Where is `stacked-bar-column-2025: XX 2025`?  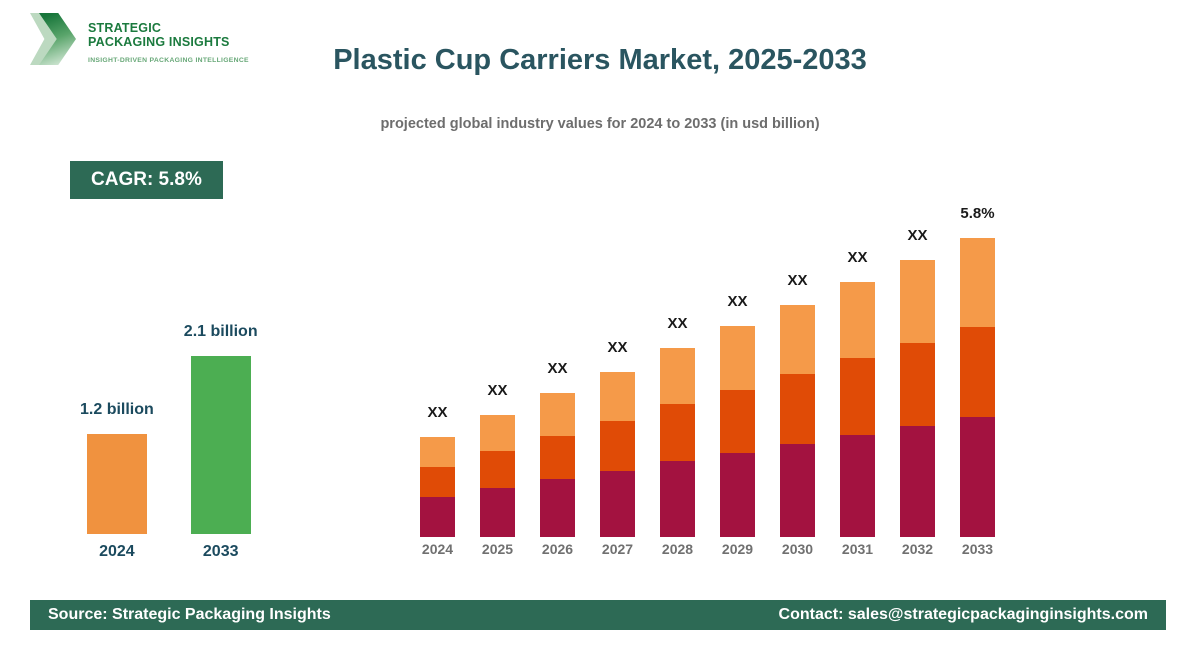
stacked-bar-column-2025: XX 2025 is located at coordinates (497, 469).